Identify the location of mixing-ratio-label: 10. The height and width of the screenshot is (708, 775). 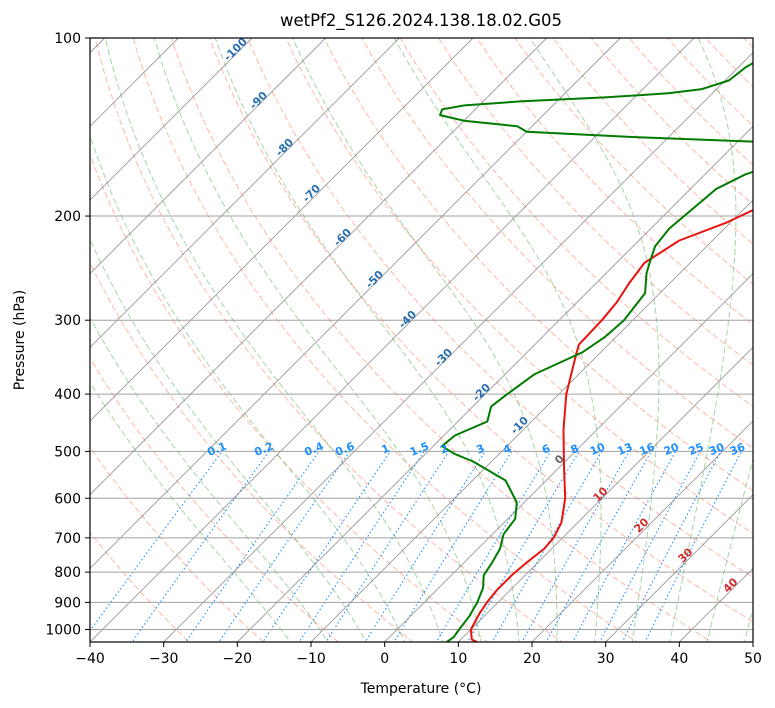
(597, 449).